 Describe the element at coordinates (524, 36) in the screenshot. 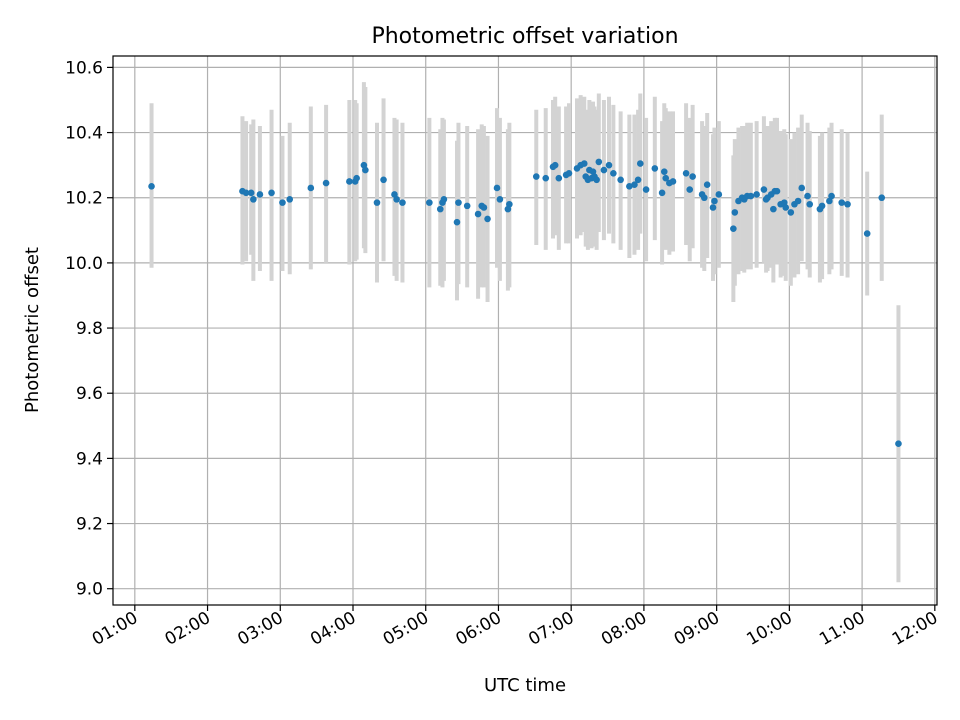

I see `chart-title: Photometric offset variation` at that location.